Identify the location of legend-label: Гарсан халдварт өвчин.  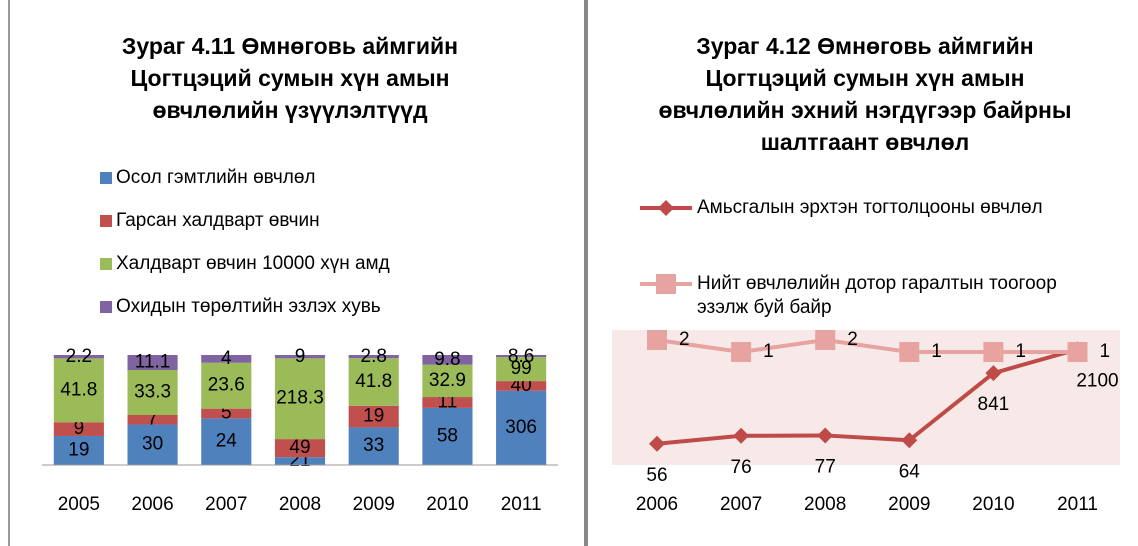
(218, 220).